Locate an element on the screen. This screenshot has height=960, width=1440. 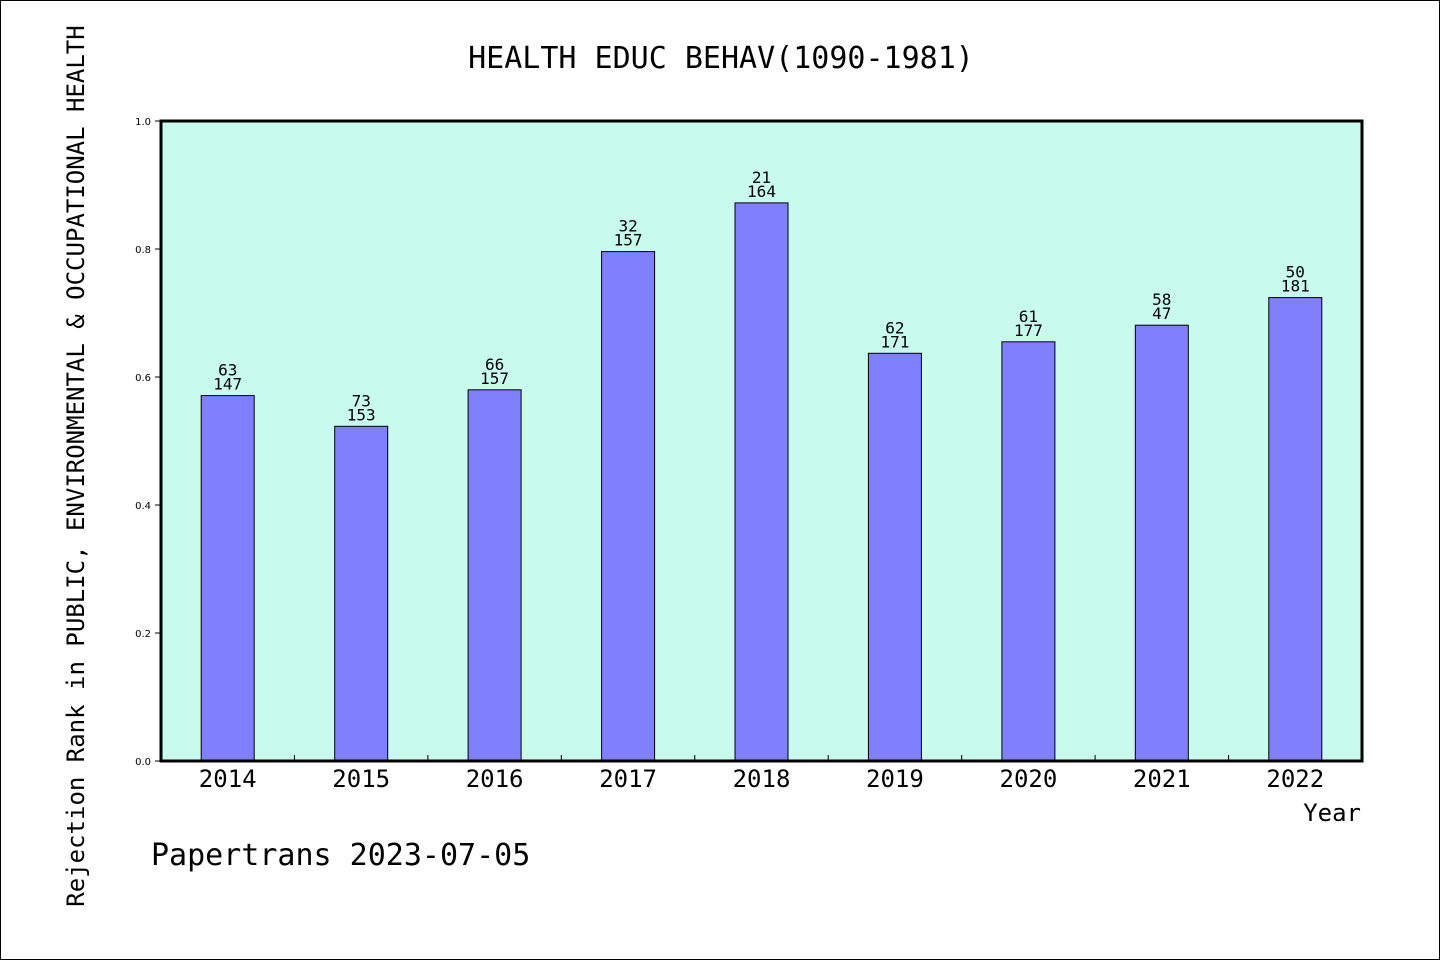
bar-rank-label: 50 is located at coordinates (1295, 272).